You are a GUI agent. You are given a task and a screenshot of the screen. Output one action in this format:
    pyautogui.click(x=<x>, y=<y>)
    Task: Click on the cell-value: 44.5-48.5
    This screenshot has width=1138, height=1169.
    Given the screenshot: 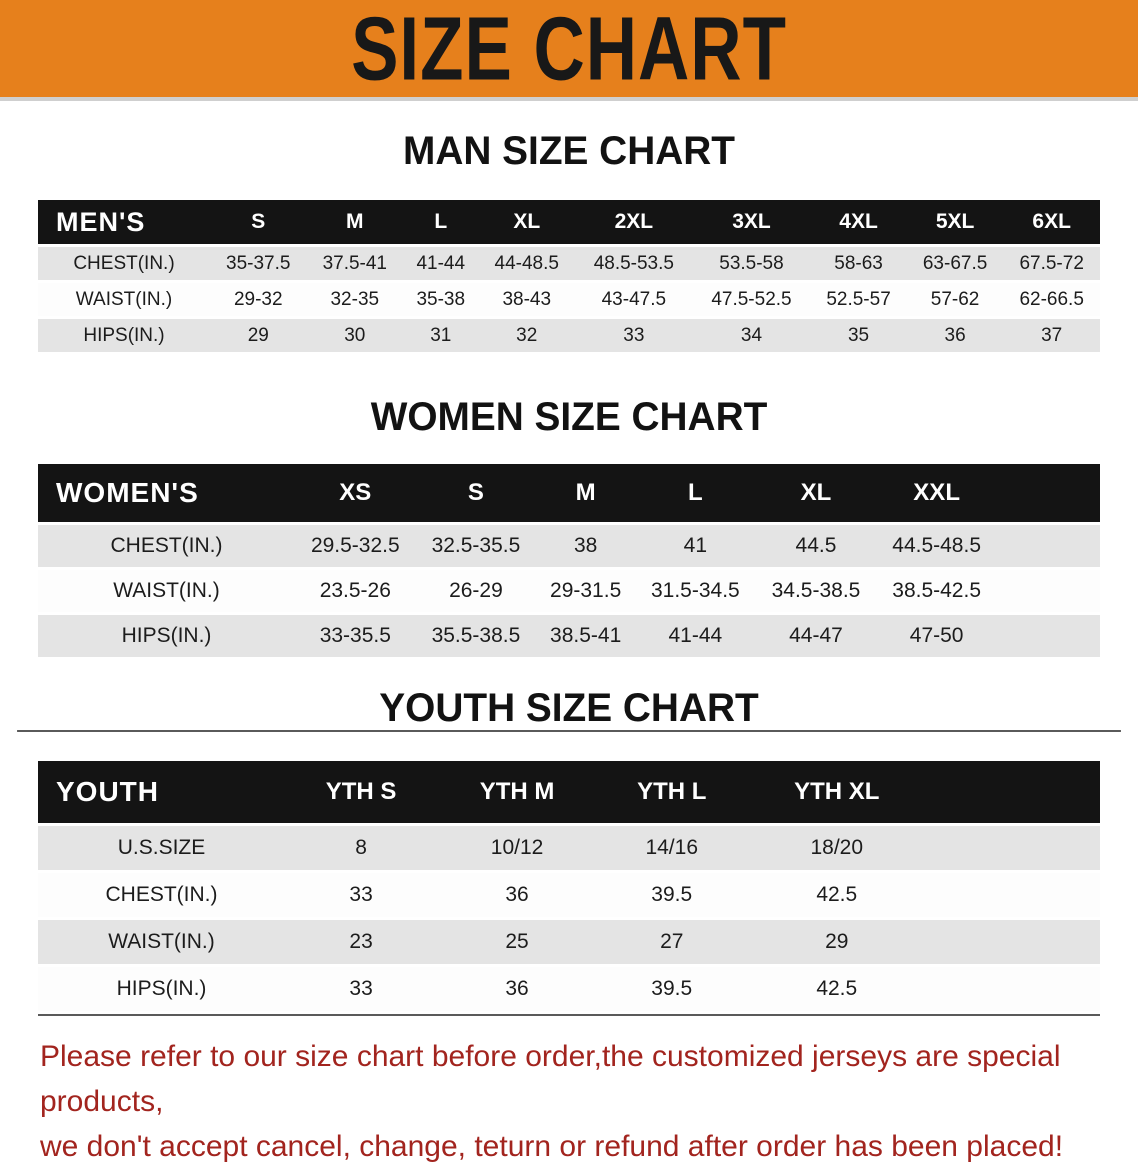 What is the action you would take?
    pyautogui.click(x=936, y=546)
    